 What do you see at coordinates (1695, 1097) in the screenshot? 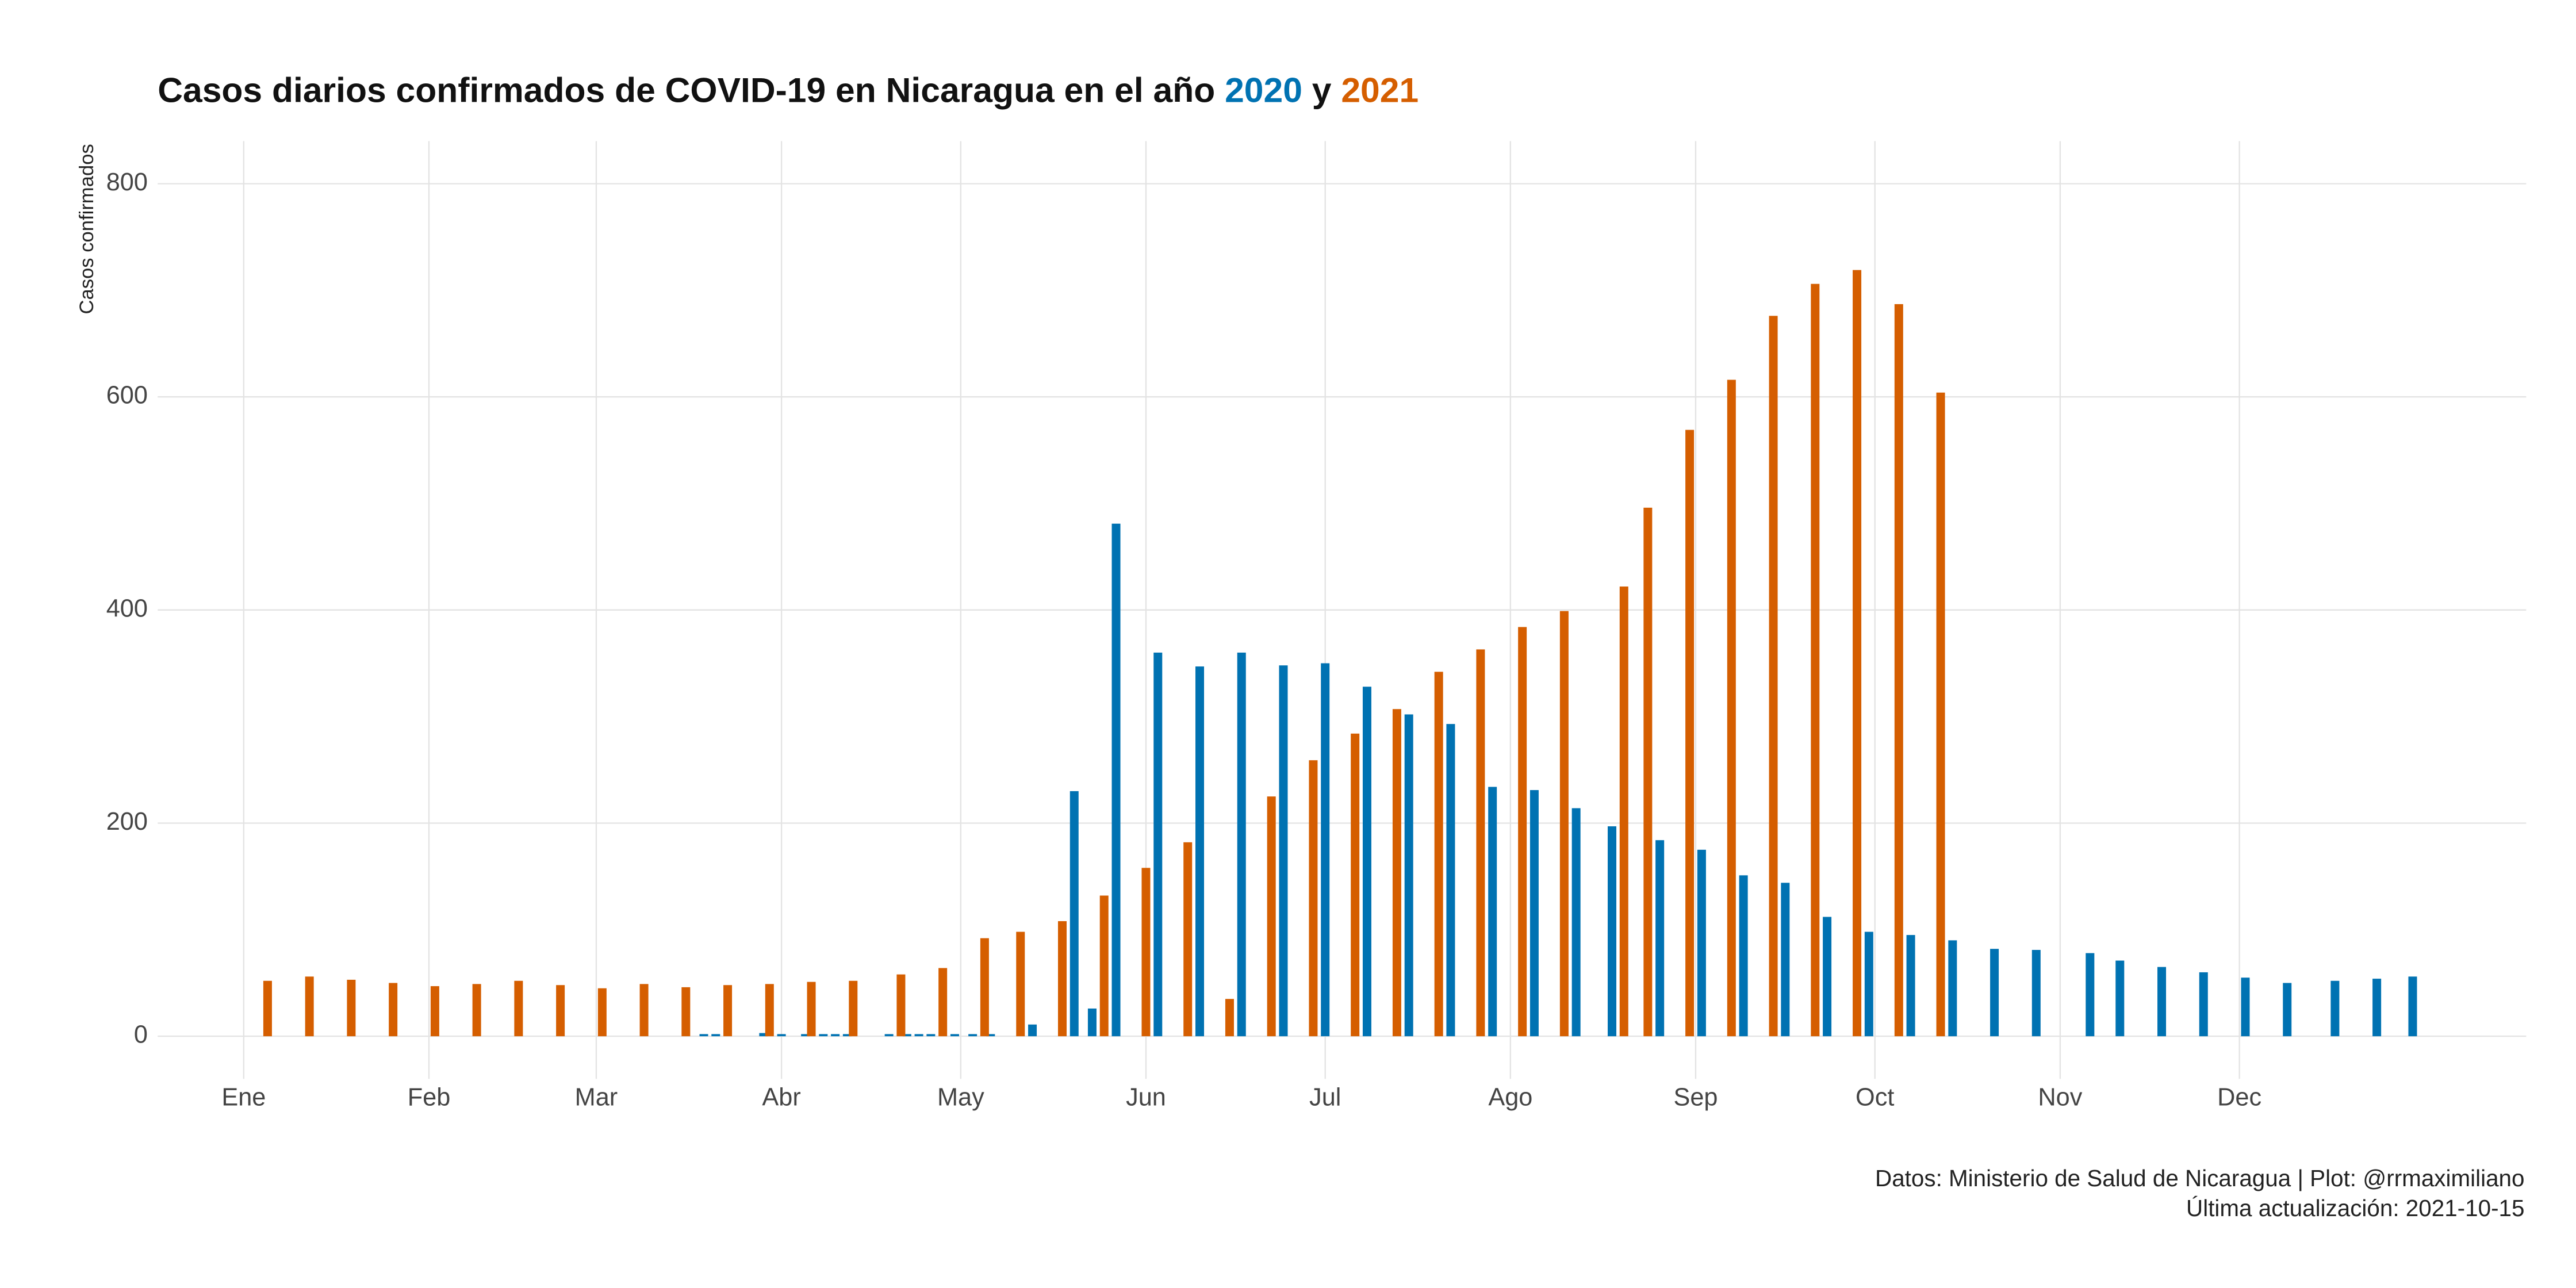
I see `x-tick-label: Sep` at bounding box center [1695, 1097].